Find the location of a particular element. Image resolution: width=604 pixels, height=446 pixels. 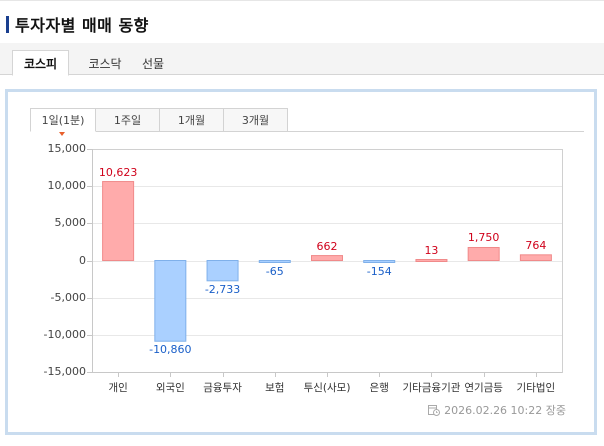

y-tick-label: -15,000 is located at coordinates (64, 371).